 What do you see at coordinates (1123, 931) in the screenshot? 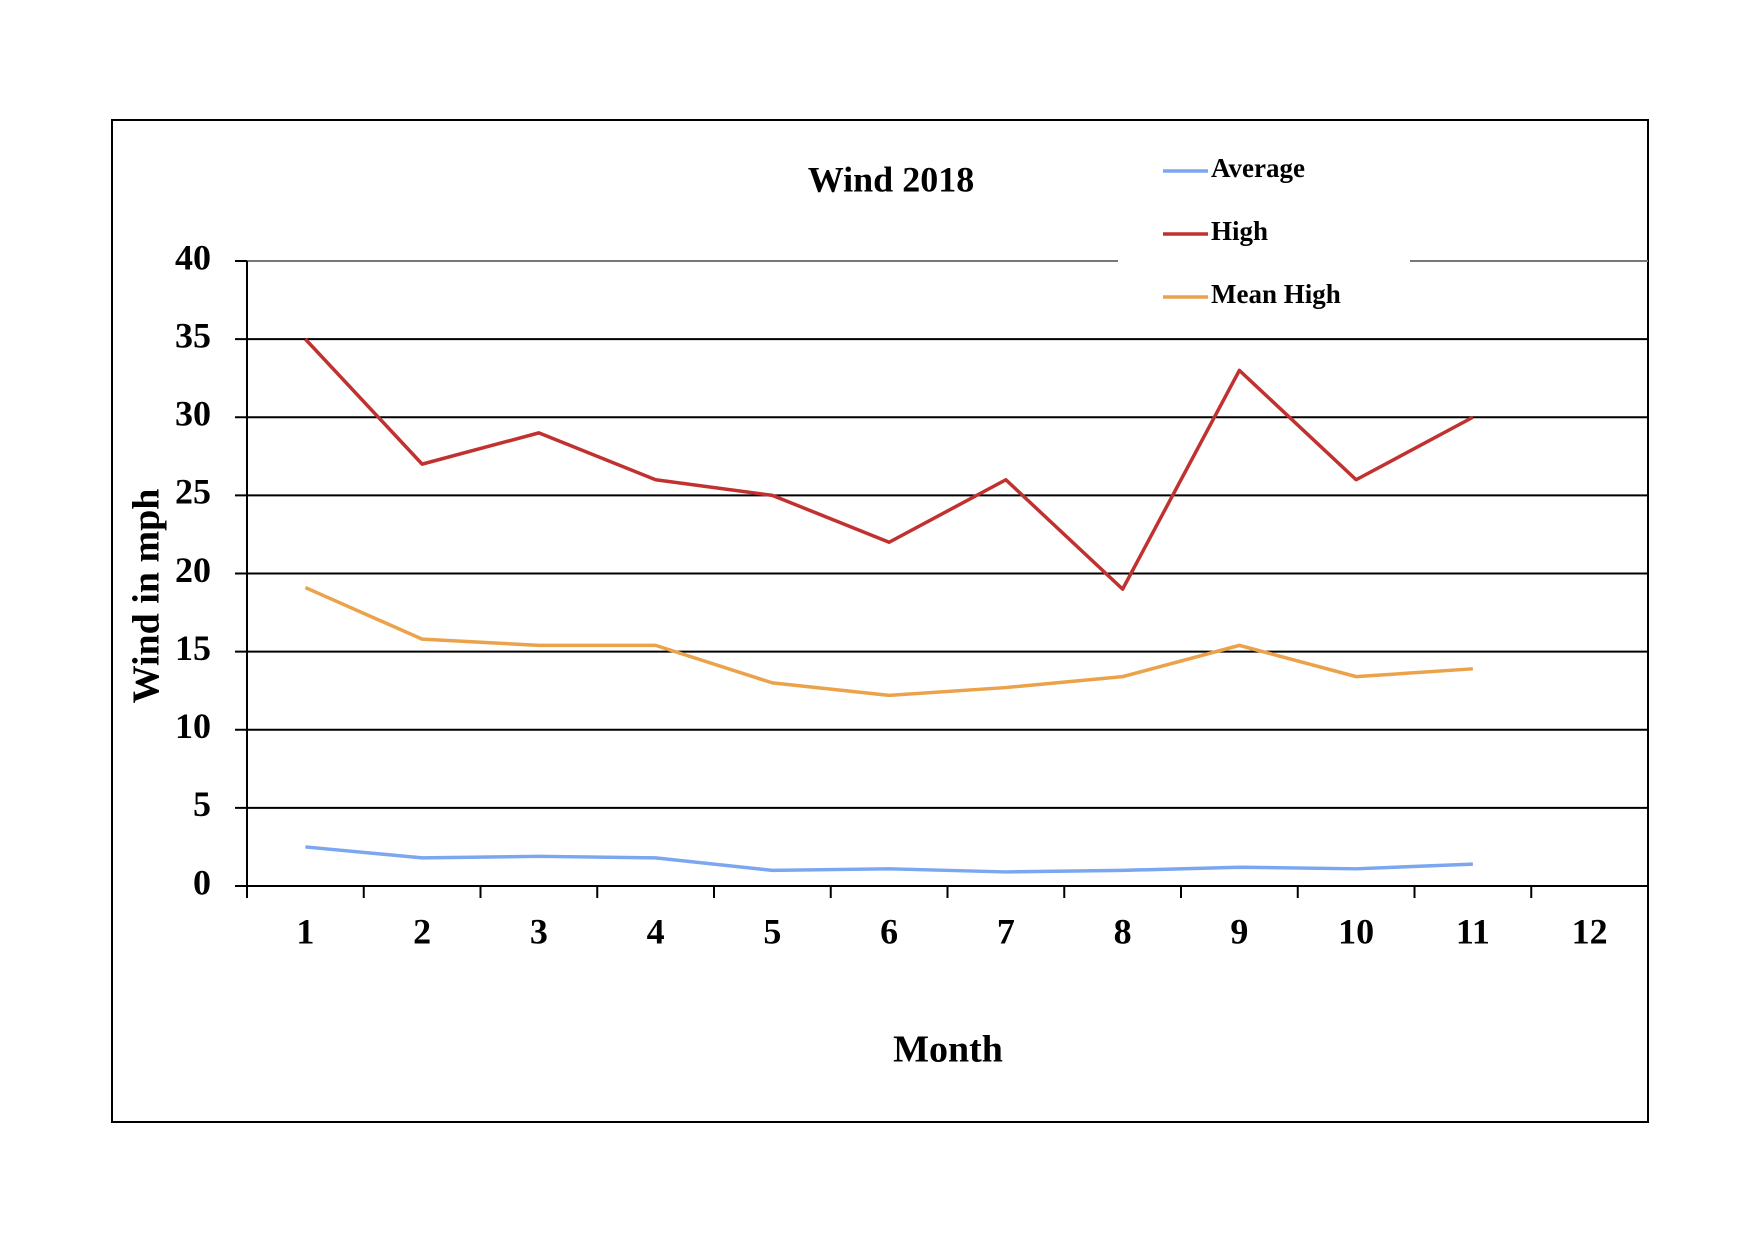
I see `x-tick-label: 8` at bounding box center [1123, 931].